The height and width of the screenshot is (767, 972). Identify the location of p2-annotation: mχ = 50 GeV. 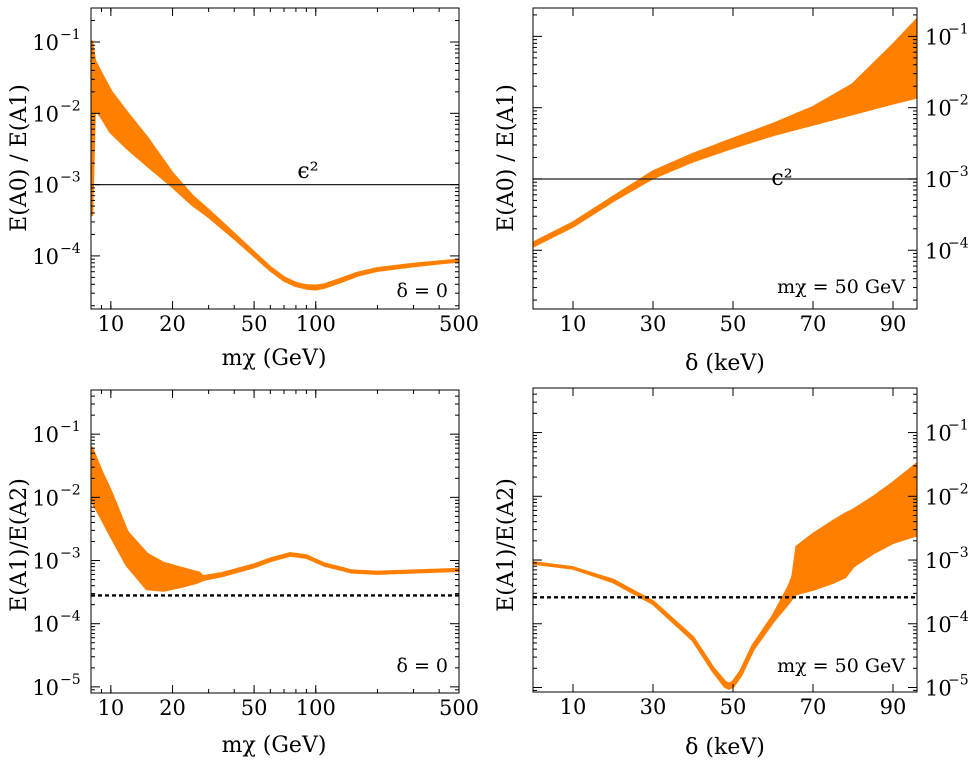
(841, 287).